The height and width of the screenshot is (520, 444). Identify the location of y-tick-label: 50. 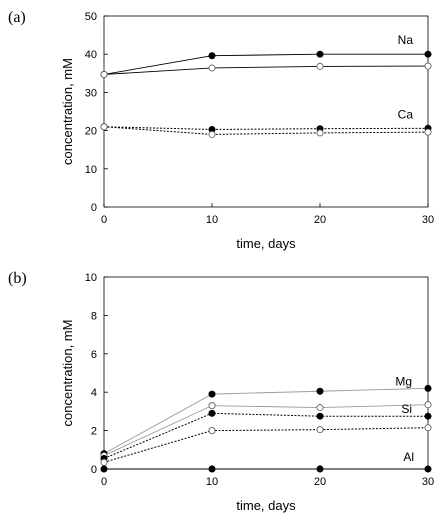
(91, 17).